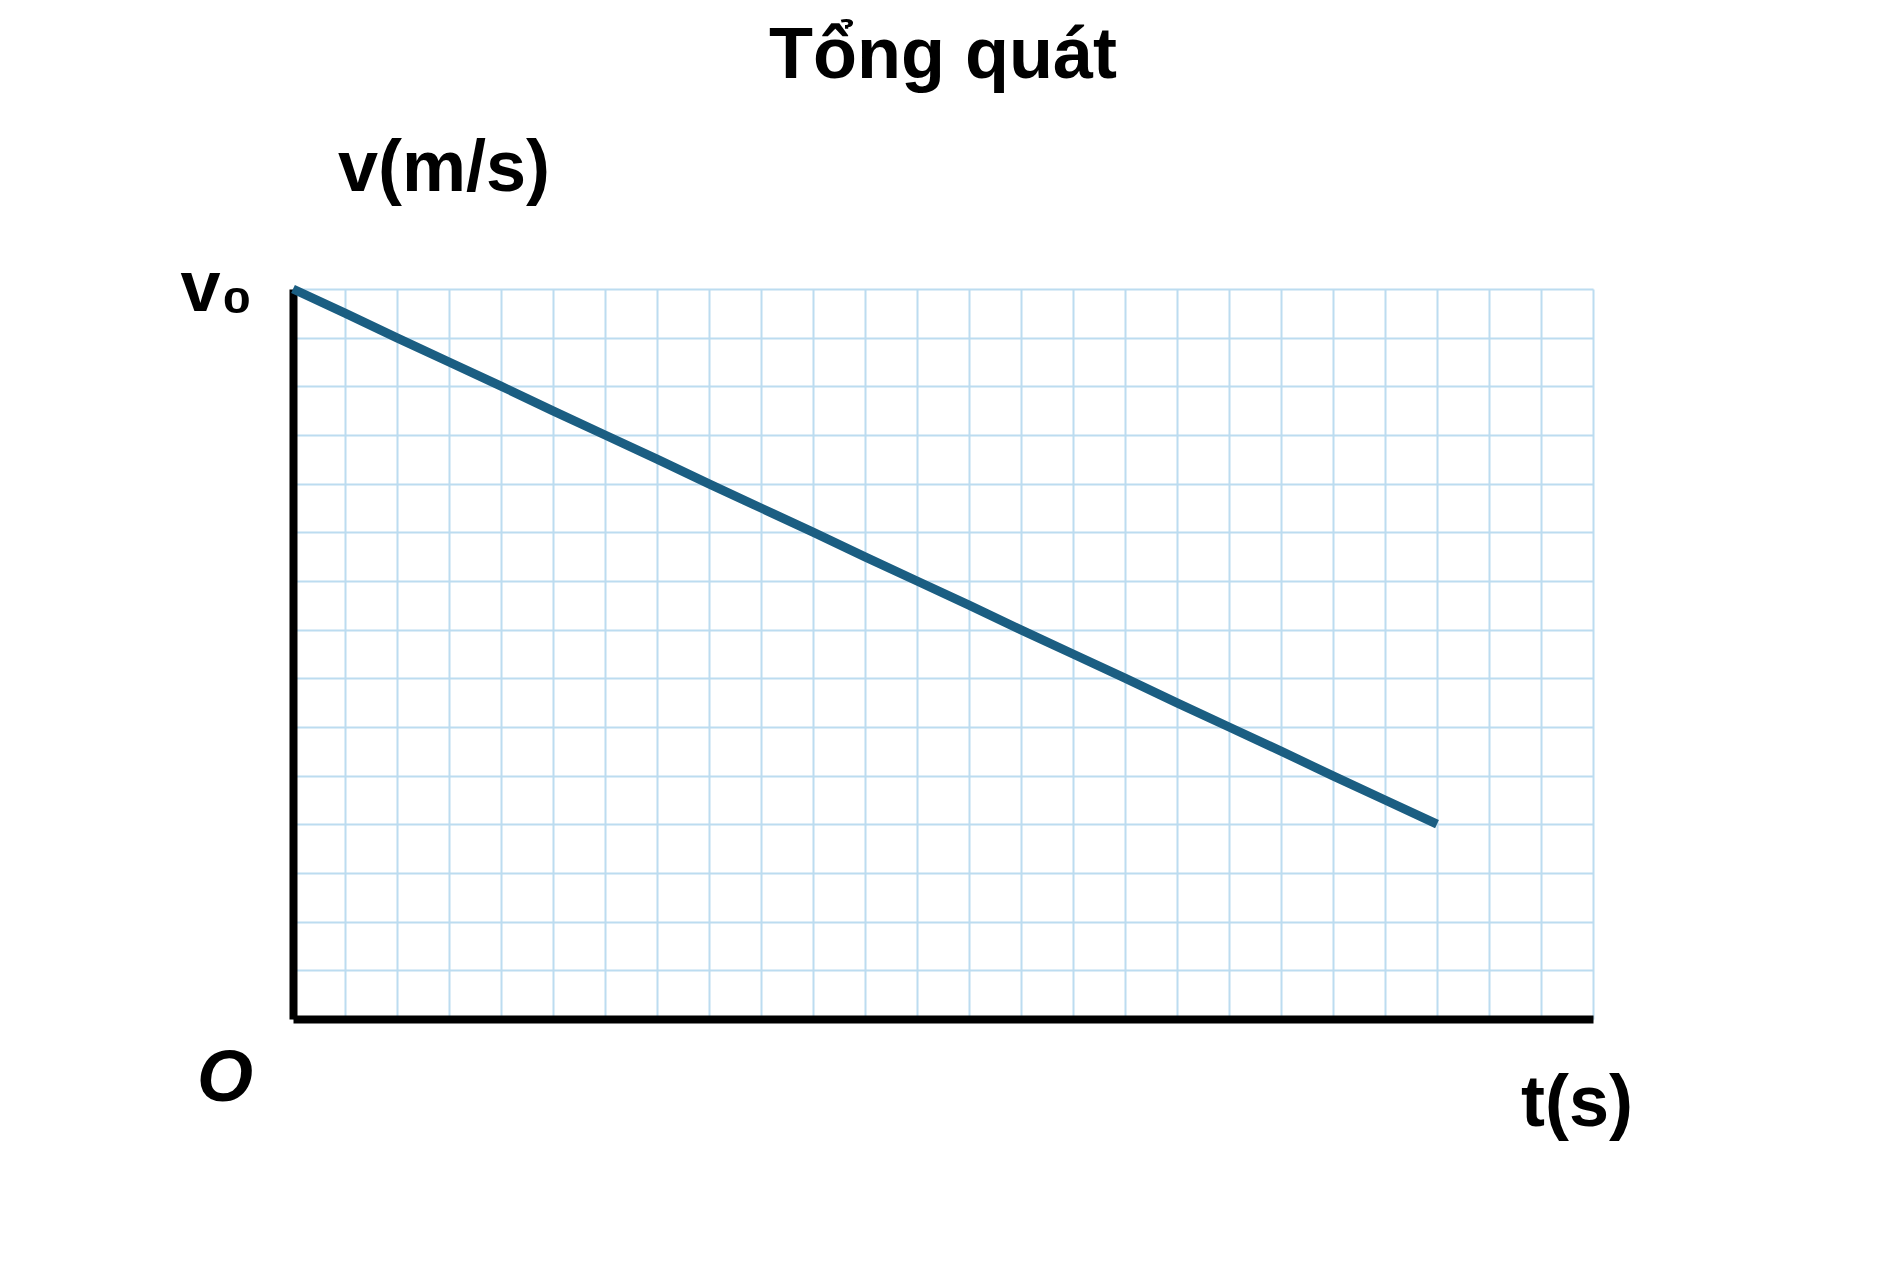 The width and height of the screenshot is (1882, 1269). I want to click on x-axis-title: t(s), so click(1577, 1101).